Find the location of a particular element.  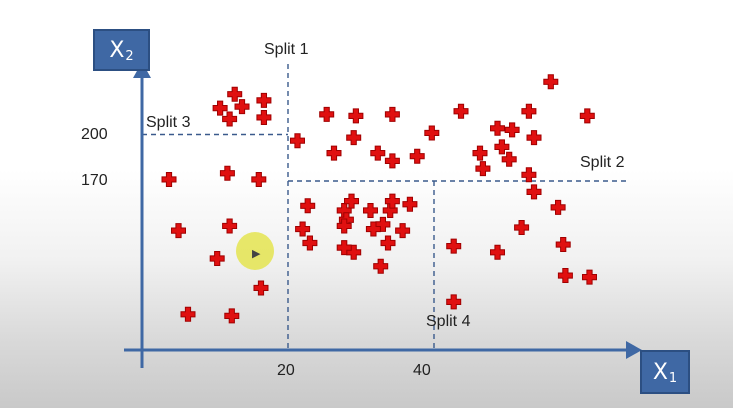

mouse-pointer-icon: ▶ is located at coordinates (256, 254).